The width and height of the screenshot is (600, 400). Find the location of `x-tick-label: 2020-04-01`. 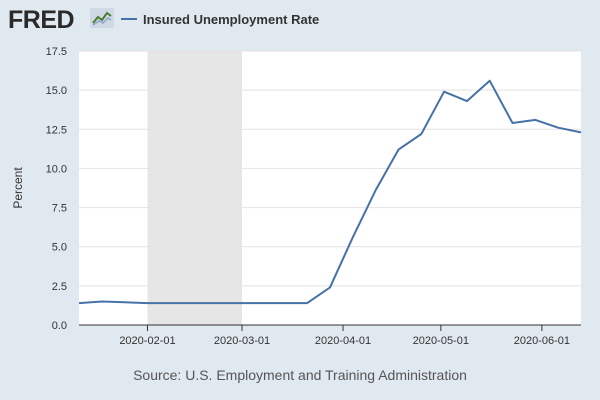

x-tick-label: 2020-04-01 is located at coordinates (343, 341).